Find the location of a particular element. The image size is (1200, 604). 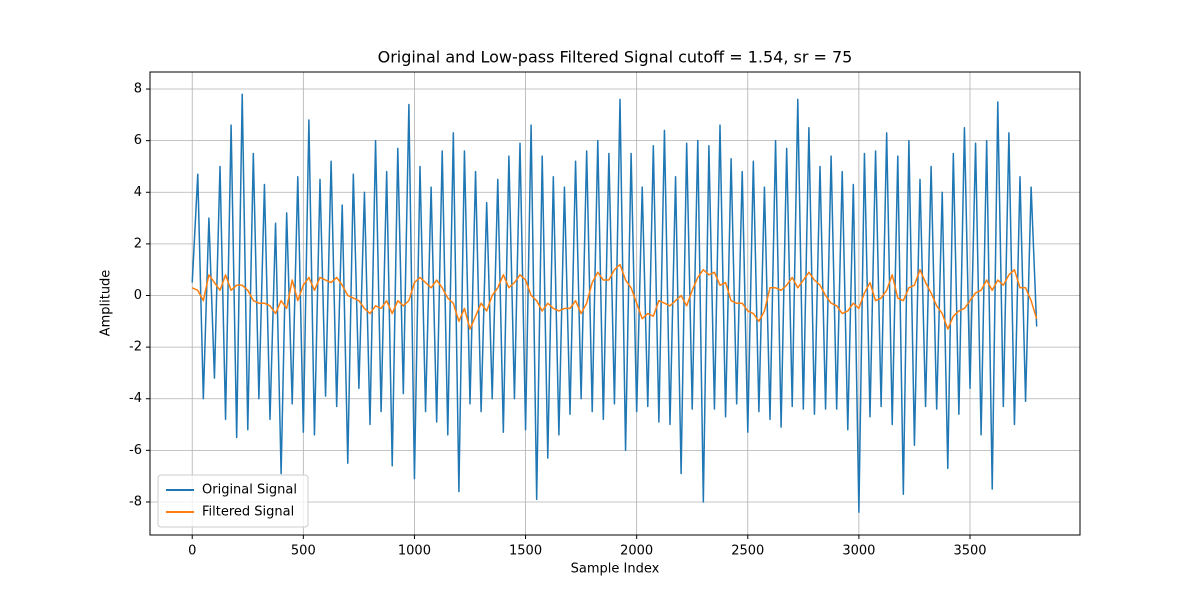

x-tick-label: 2000 is located at coordinates (636, 551).